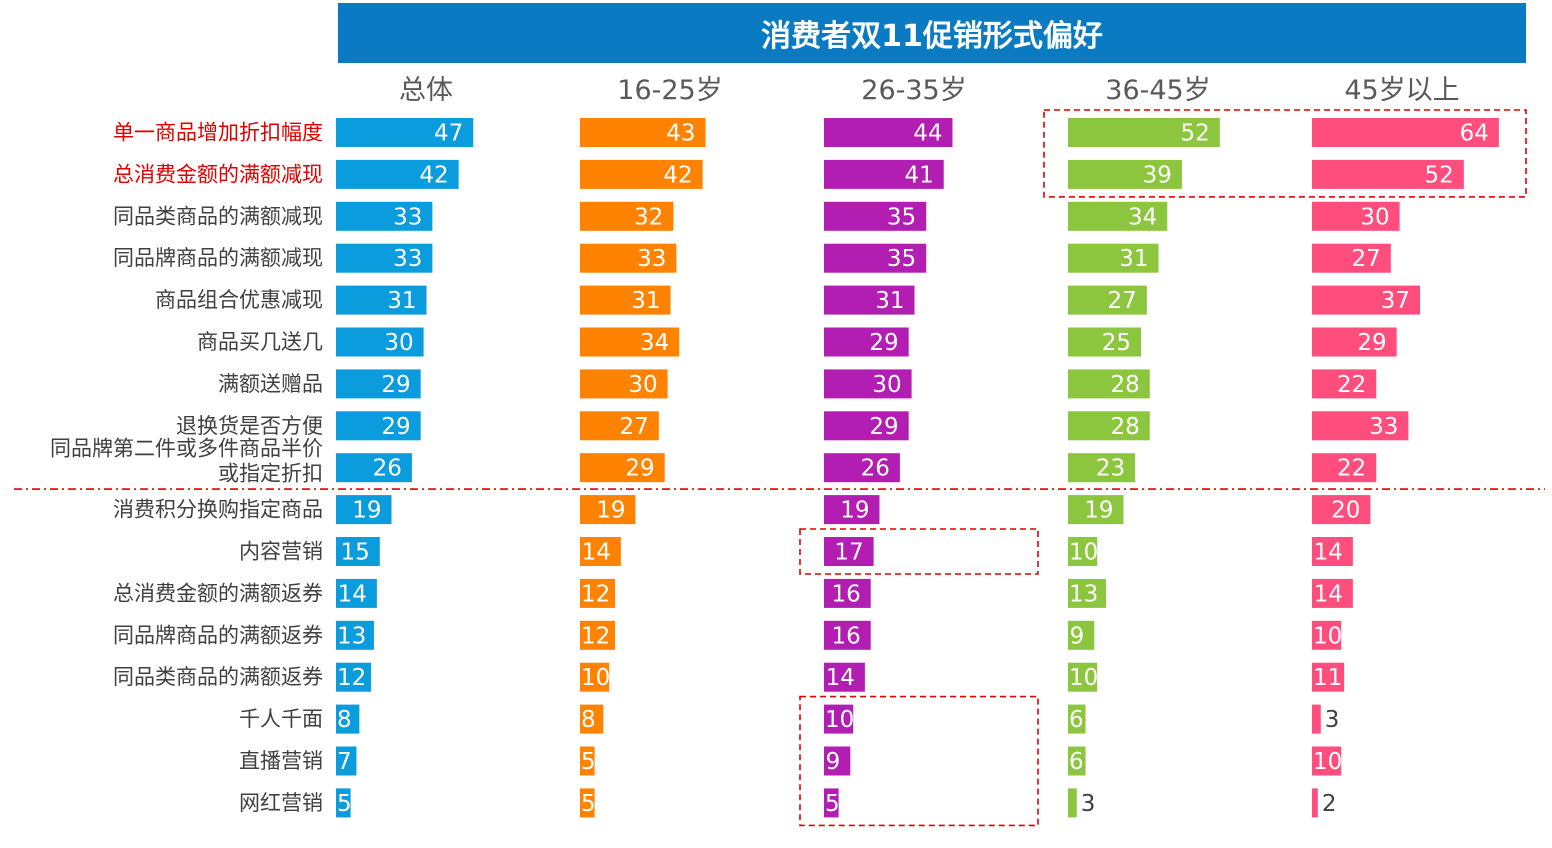  Describe the element at coordinates (588, 720) in the screenshot. I see `bar-value-label: 8` at that location.